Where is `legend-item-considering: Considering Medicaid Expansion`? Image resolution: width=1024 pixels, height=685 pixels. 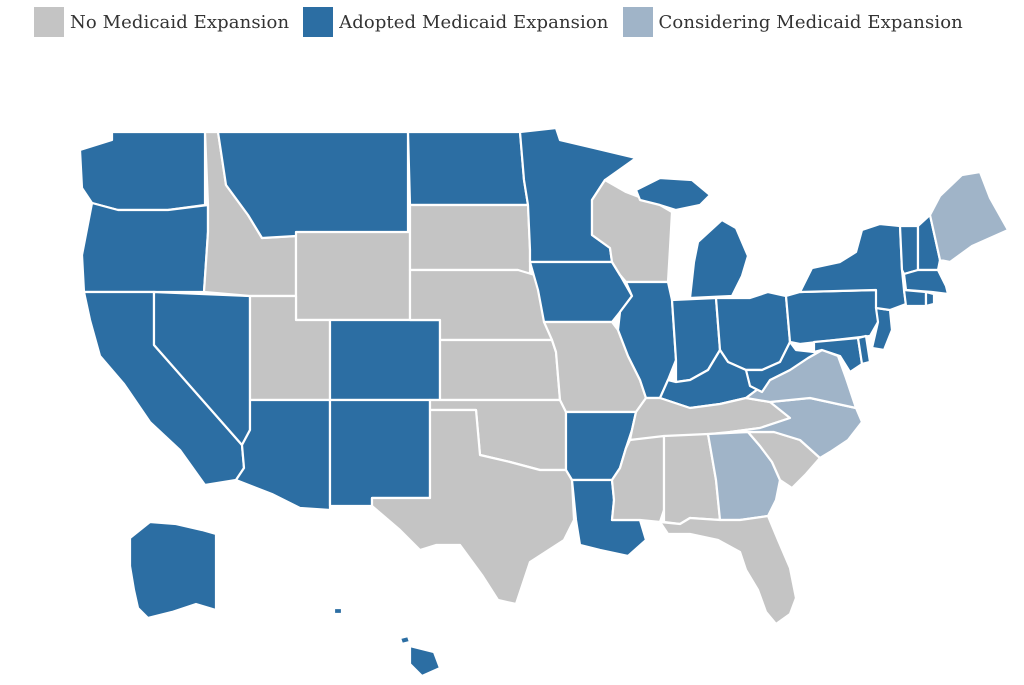
legend-item-considering: Considering Medicaid Expansion is located at coordinates (792, 22).